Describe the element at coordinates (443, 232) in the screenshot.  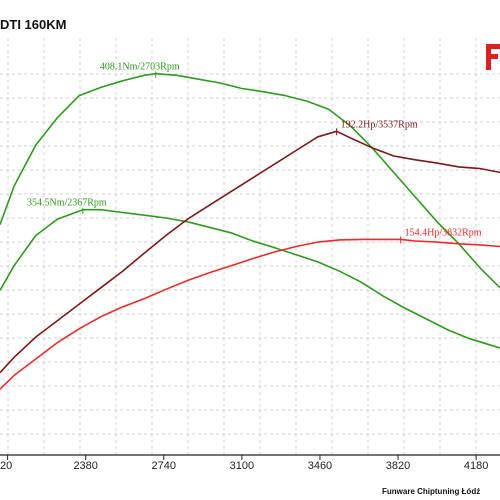
I see `peak-label-power-1: 154.4Hp/3832Rpm` at that location.